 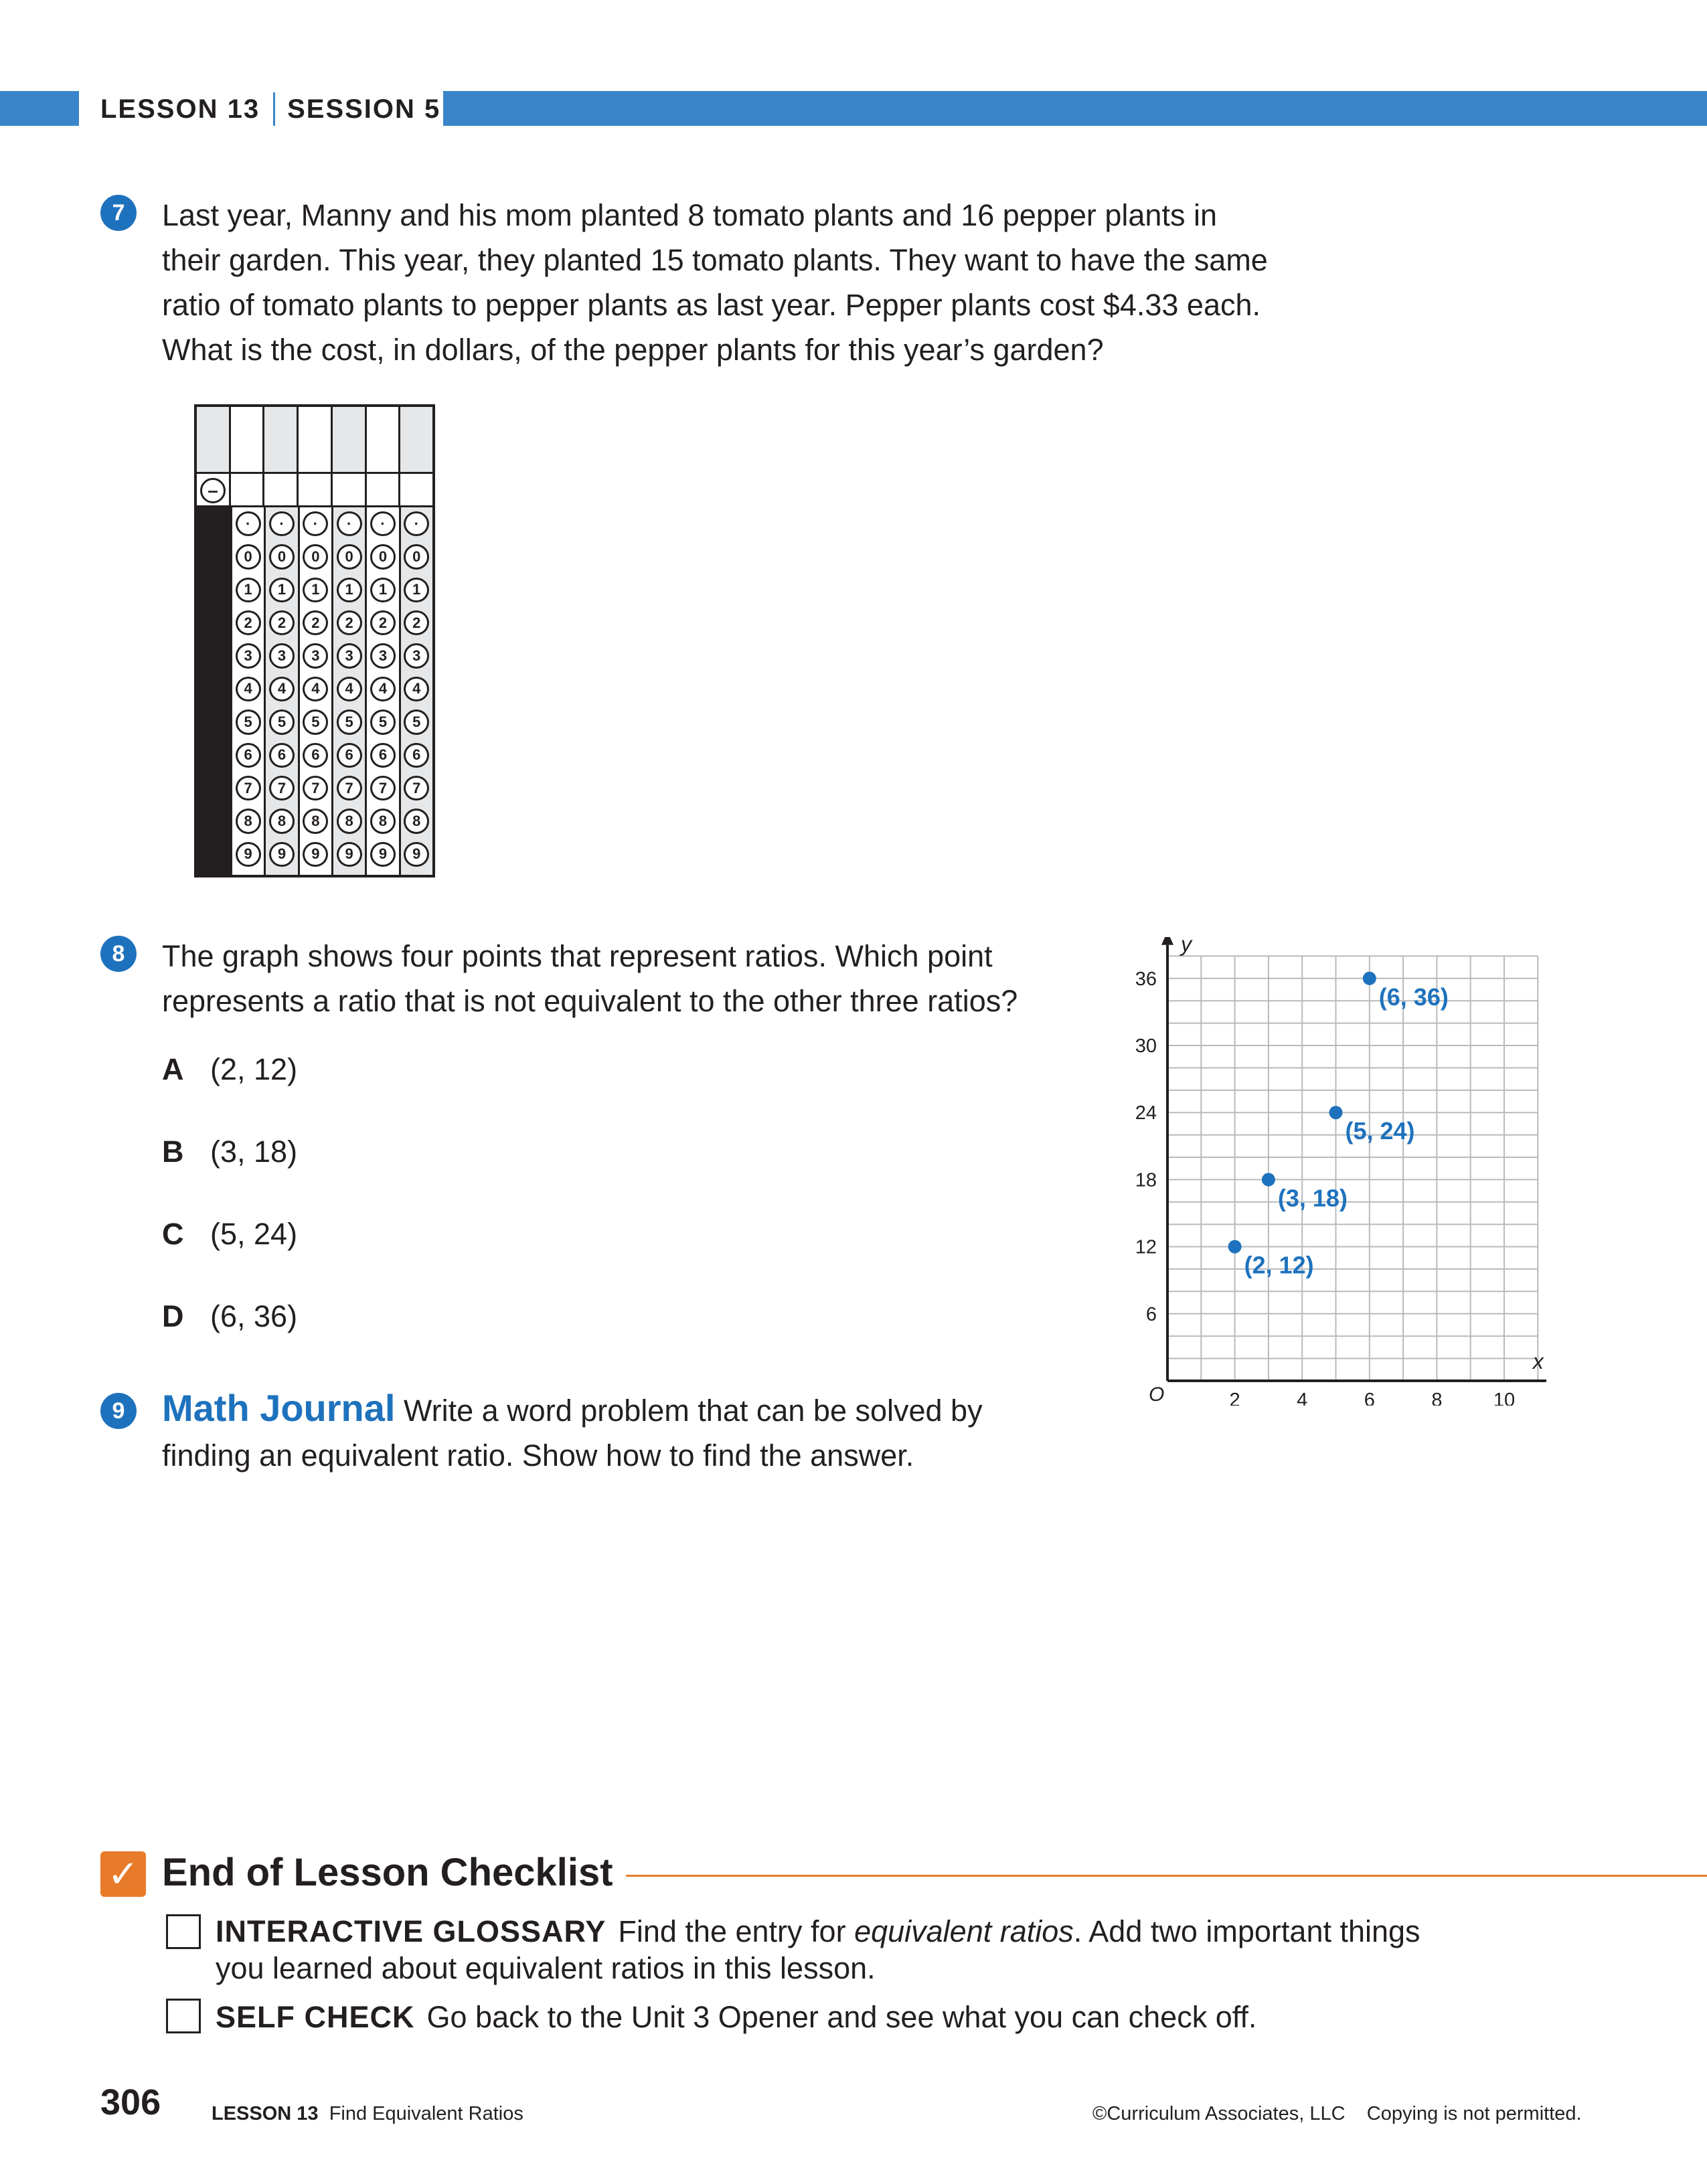 What do you see at coordinates (119, 954) in the screenshot?
I see `question-8-number: 8` at bounding box center [119, 954].